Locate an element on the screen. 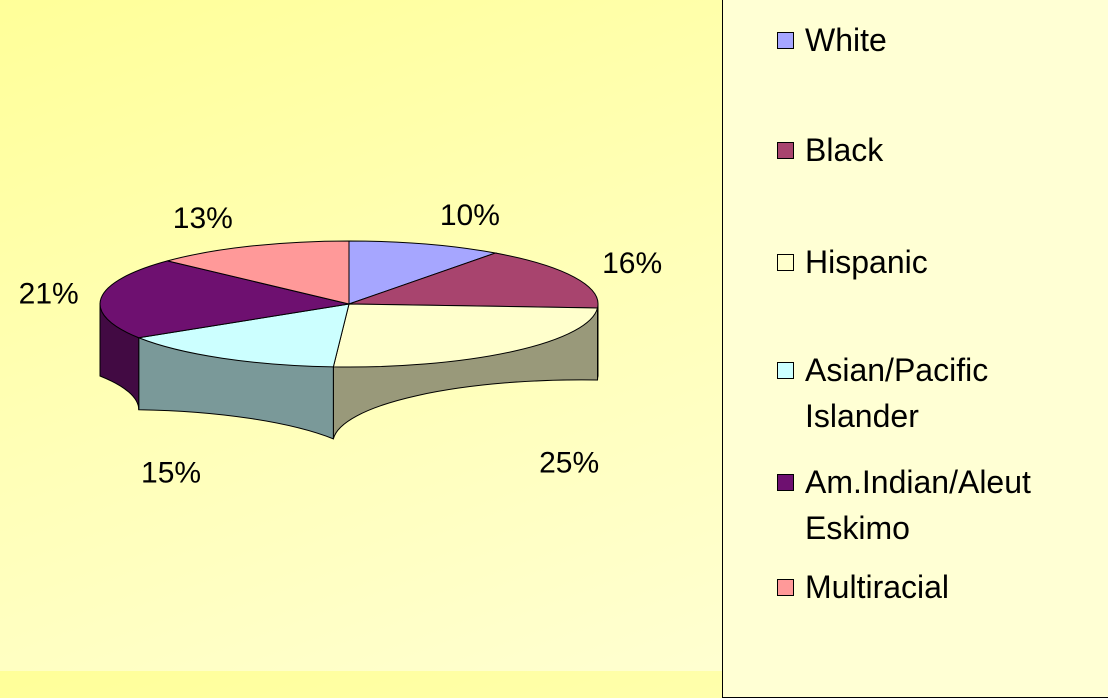 The width and height of the screenshot is (1108, 698). legend-label: White is located at coordinates (846, 40).